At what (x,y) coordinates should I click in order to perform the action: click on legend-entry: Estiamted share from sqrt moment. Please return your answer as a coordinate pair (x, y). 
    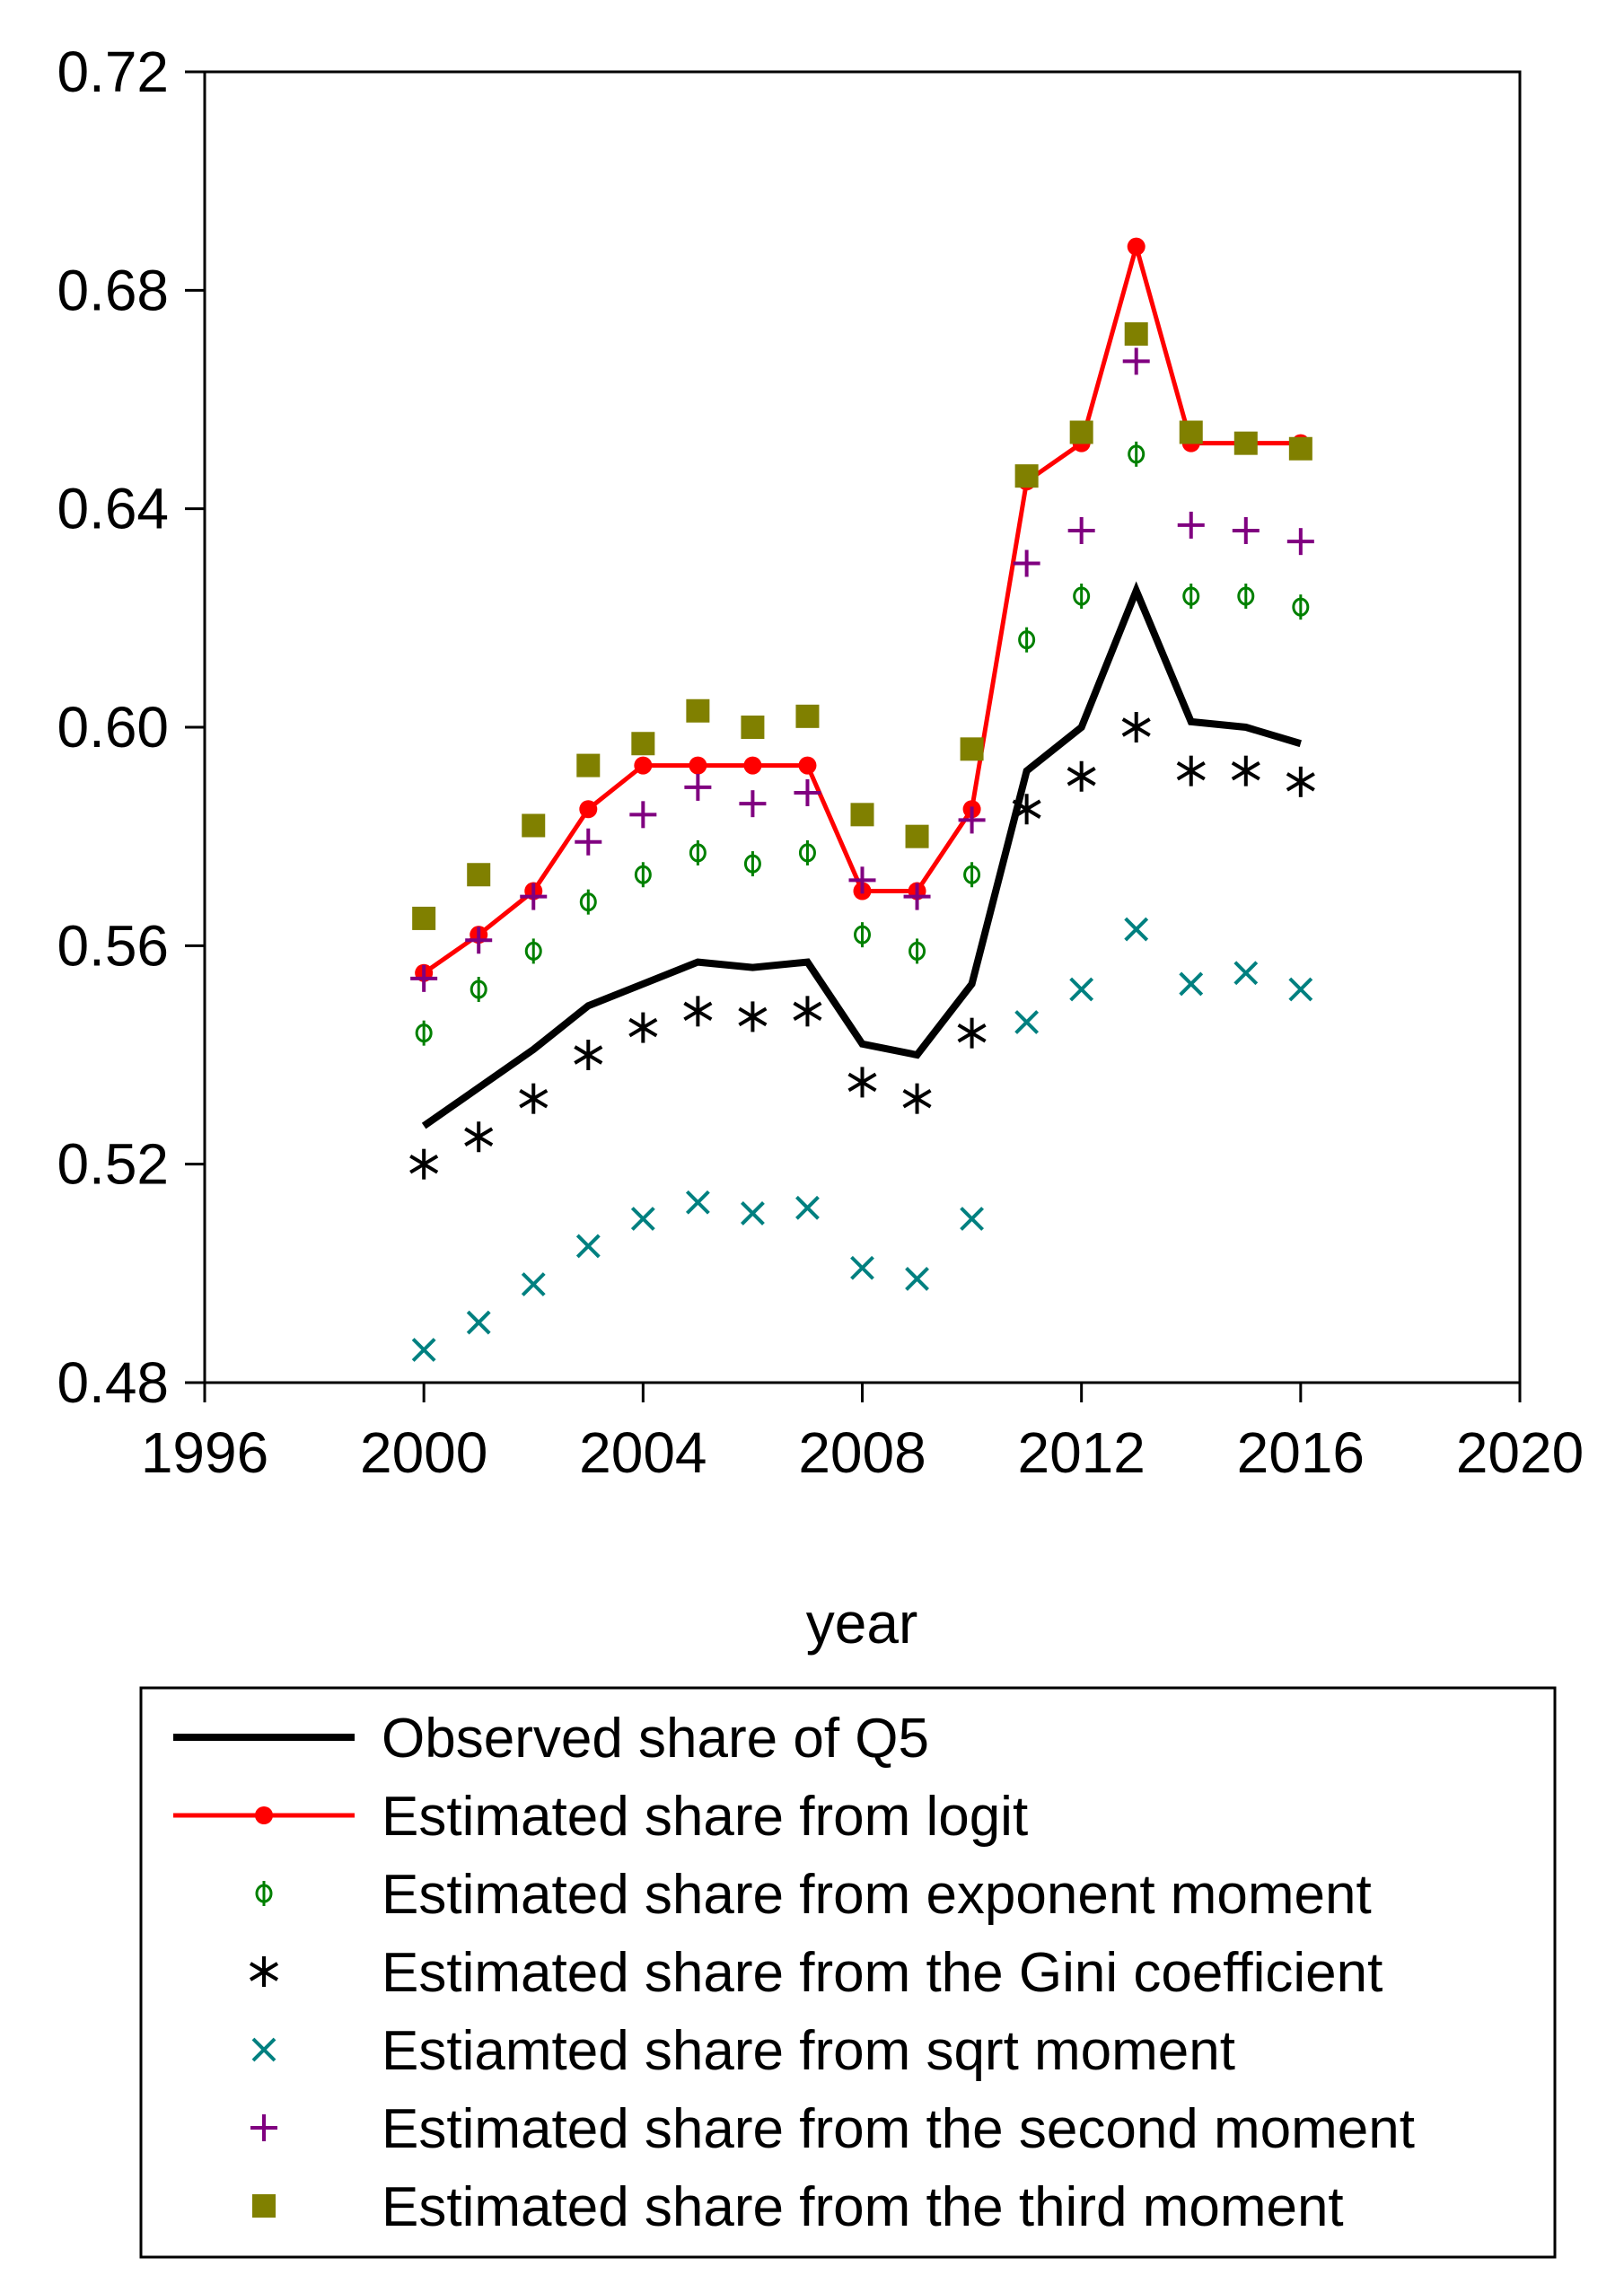
    Looking at the image, I should click on (743, 2051).